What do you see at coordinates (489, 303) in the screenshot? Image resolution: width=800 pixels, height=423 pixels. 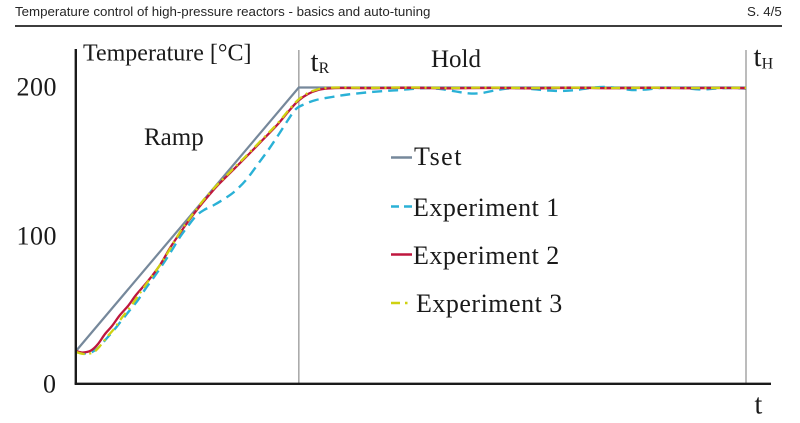 I see `svg-text: Experiment 3` at bounding box center [489, 303].